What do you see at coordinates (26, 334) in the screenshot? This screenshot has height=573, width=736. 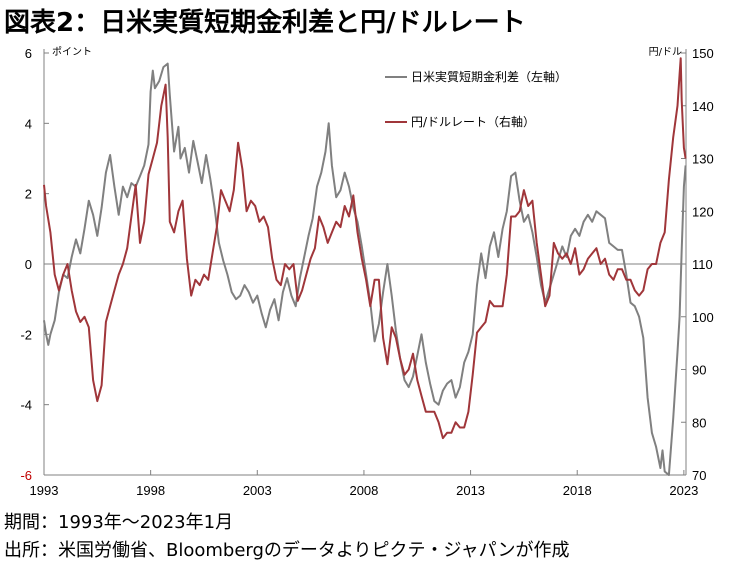 I see `left-tick-label: -2` at bounding box center [26, 334].